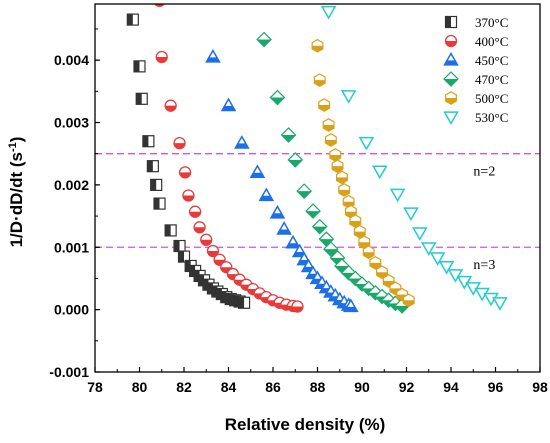 This screenshot has height=443, width=550. Describe the element at coordinates (362, 387) in the screenshot. I see `x-tick-label: 90` at that location.